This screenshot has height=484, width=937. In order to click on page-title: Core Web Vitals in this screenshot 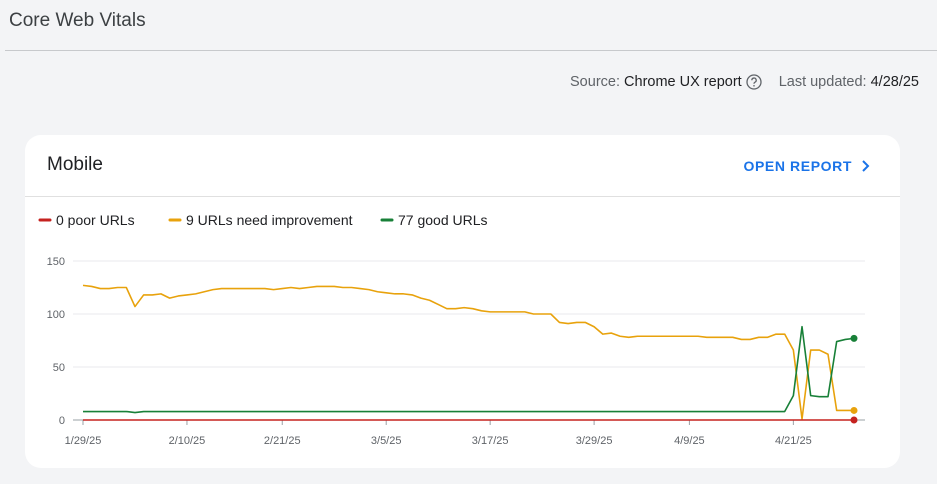, I will do `click(77, 20)`.